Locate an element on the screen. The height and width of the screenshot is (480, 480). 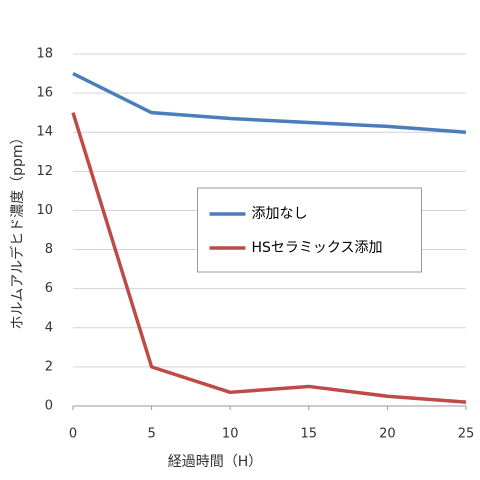
y-tick-label: 8 is located at coordinates (49, 249).